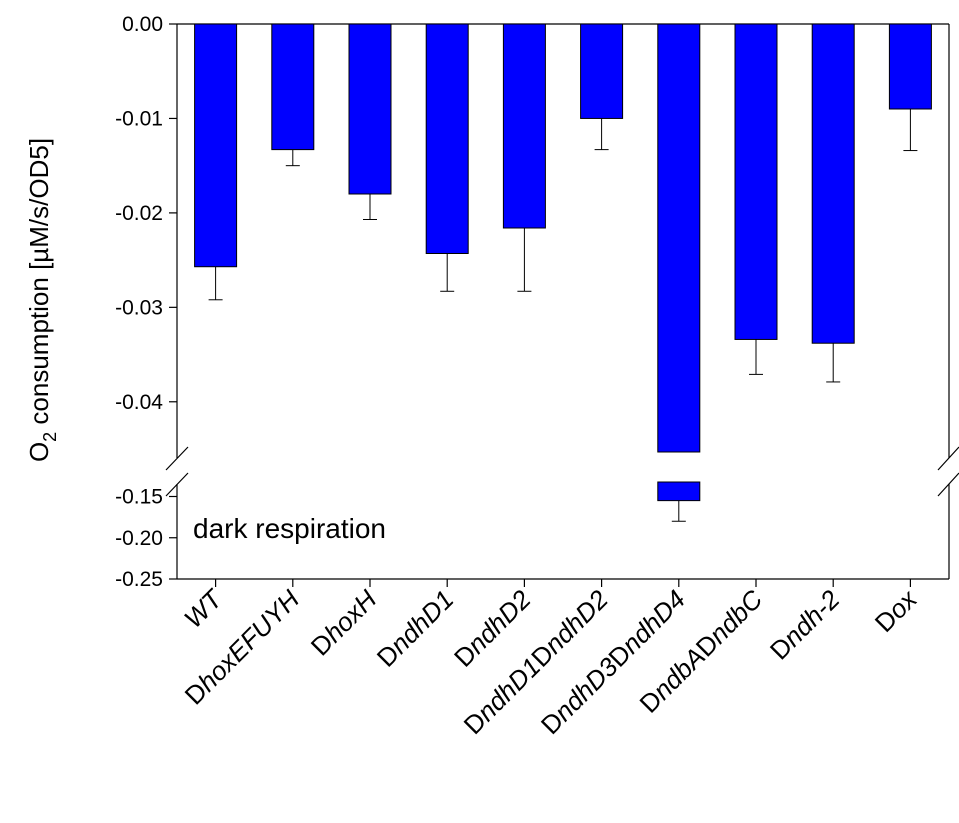 The height and width of the screenshot is (823, 959). I want to click on y-axis-label: O2 consumption [µM/s/OD5], so click(42, 300).